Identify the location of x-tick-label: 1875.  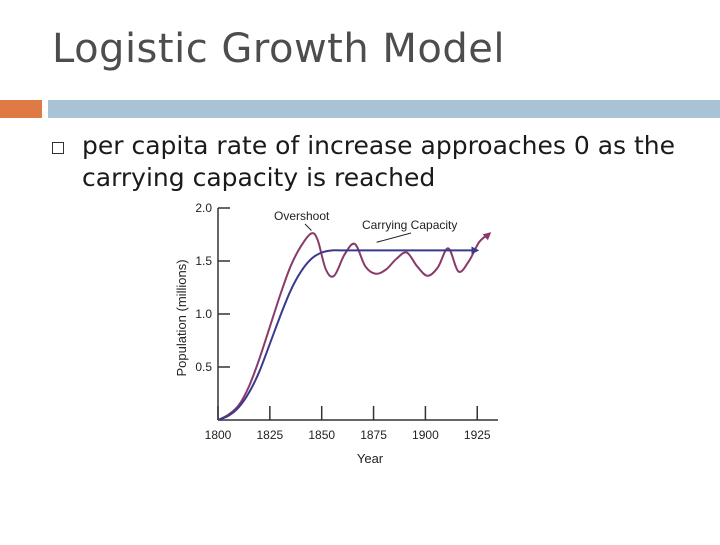
(373, 435).